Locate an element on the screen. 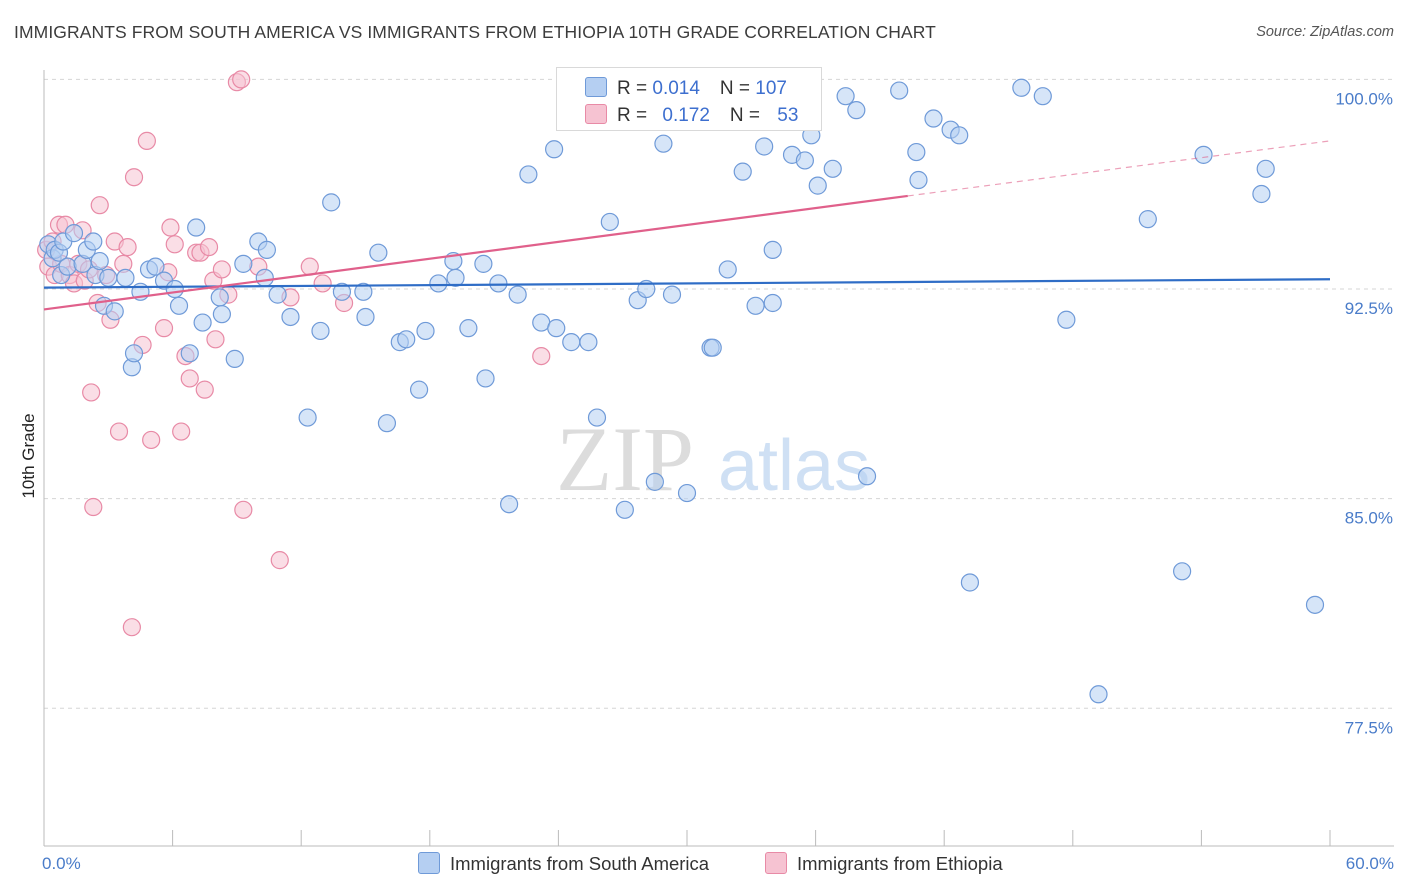 This screenshot has height=892, width=1406. legend-item-south-america: Immigrants from South America is located at coordinates (563, 863).